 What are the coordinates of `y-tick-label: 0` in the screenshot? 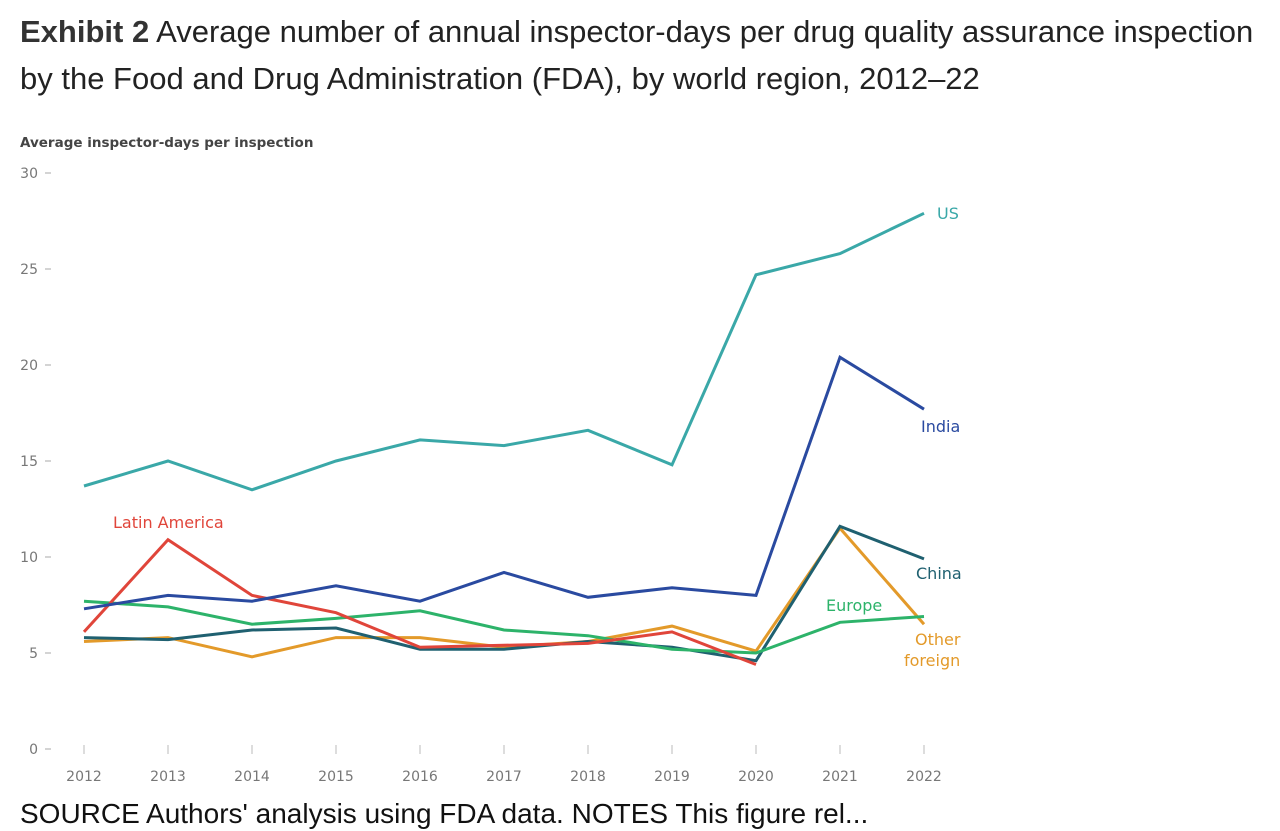 It's located at (33, 750).